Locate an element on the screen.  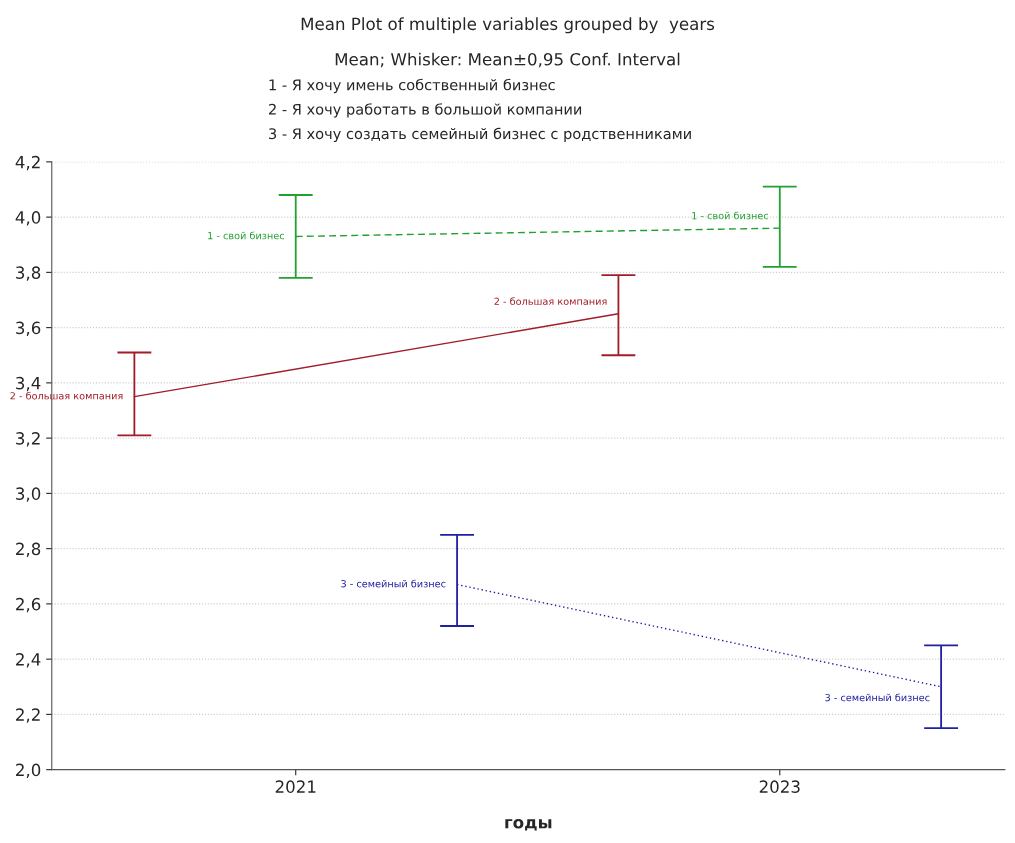
chart-title: Mean Plot of multiple variables grouped by years is located at coordinates (508, 25).